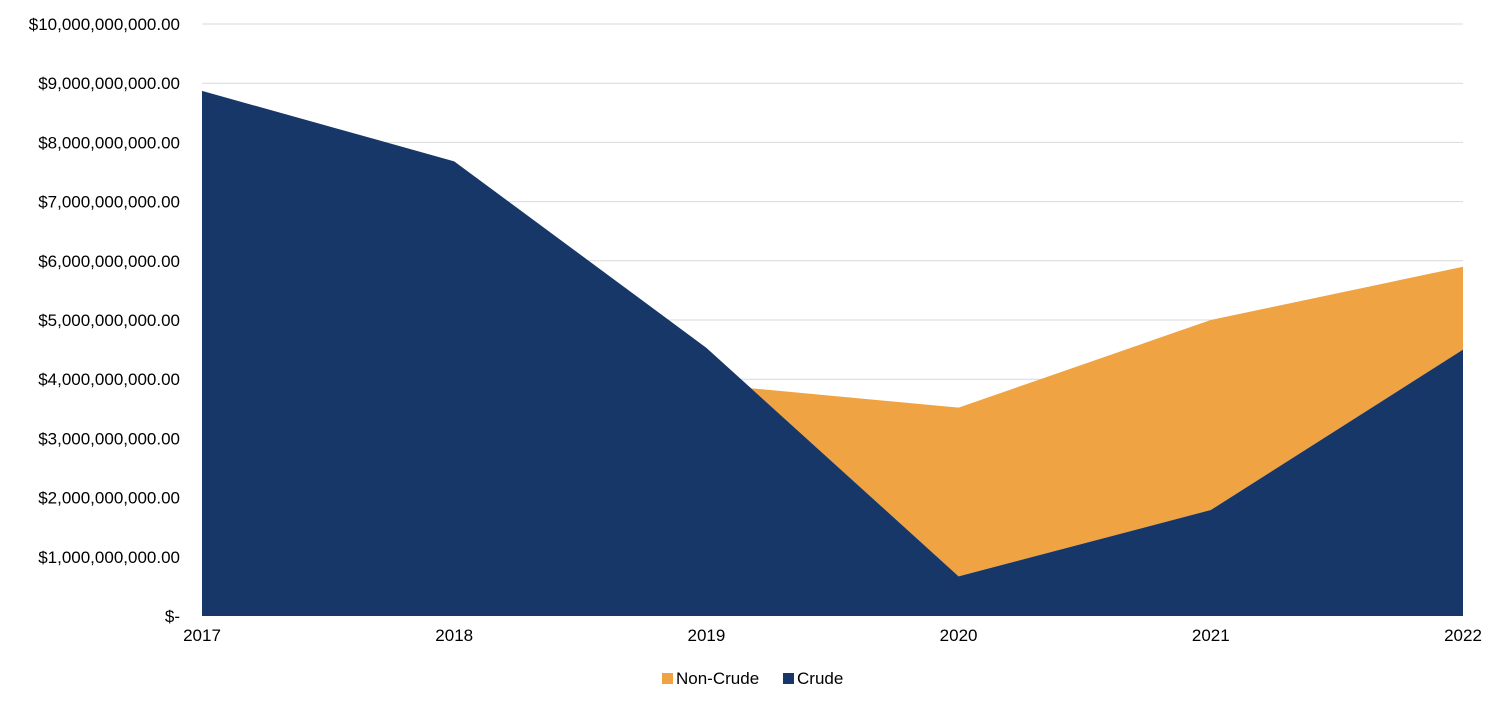 This screenshot has width=1499, height=702. What do you see at coordinates (109, 202) in the screenshot?
I see `y-tick-label: $7,000,000,000.00` at bounding box center [109, 202].